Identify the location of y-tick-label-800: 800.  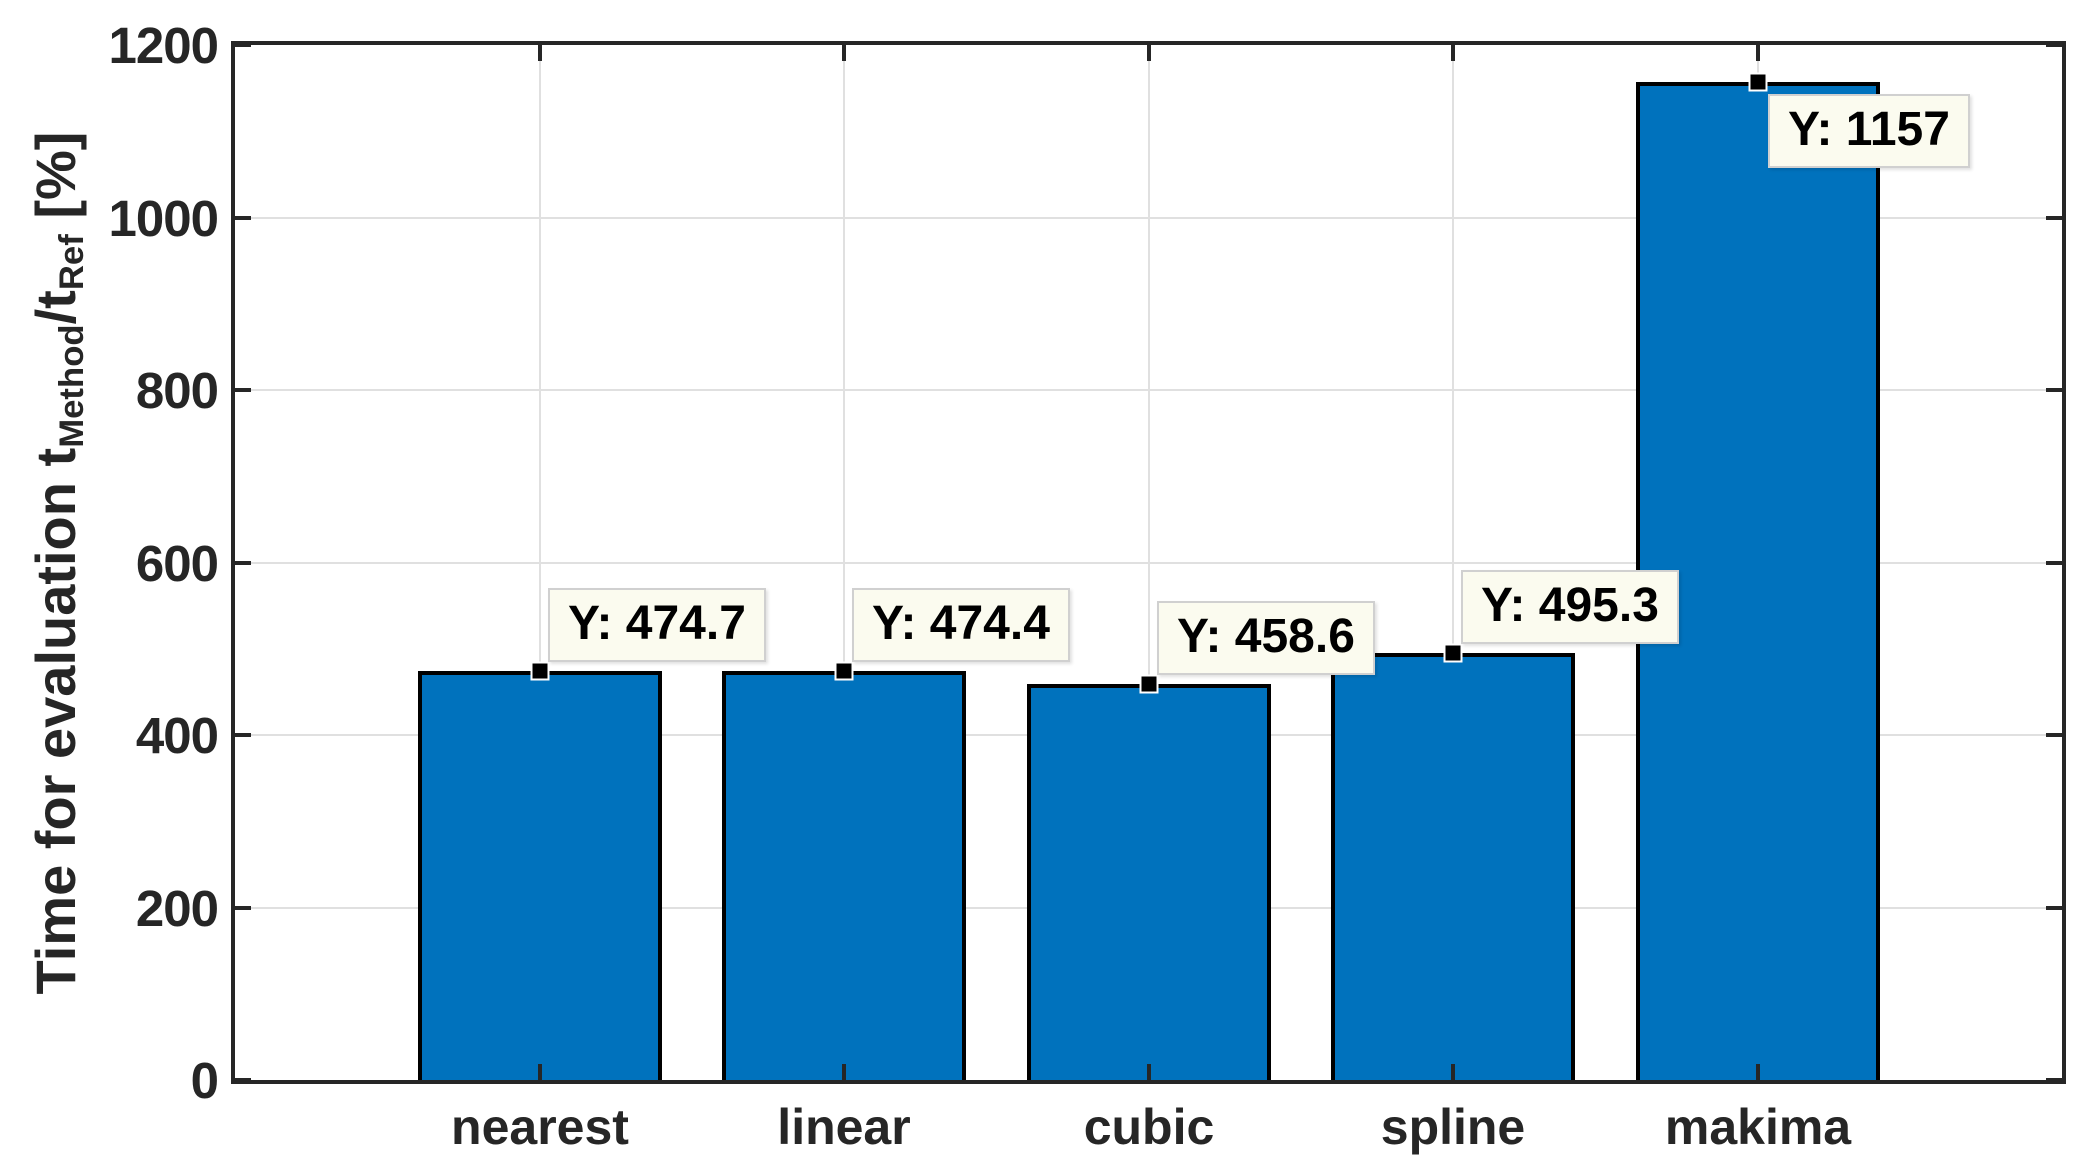
(177, 390).